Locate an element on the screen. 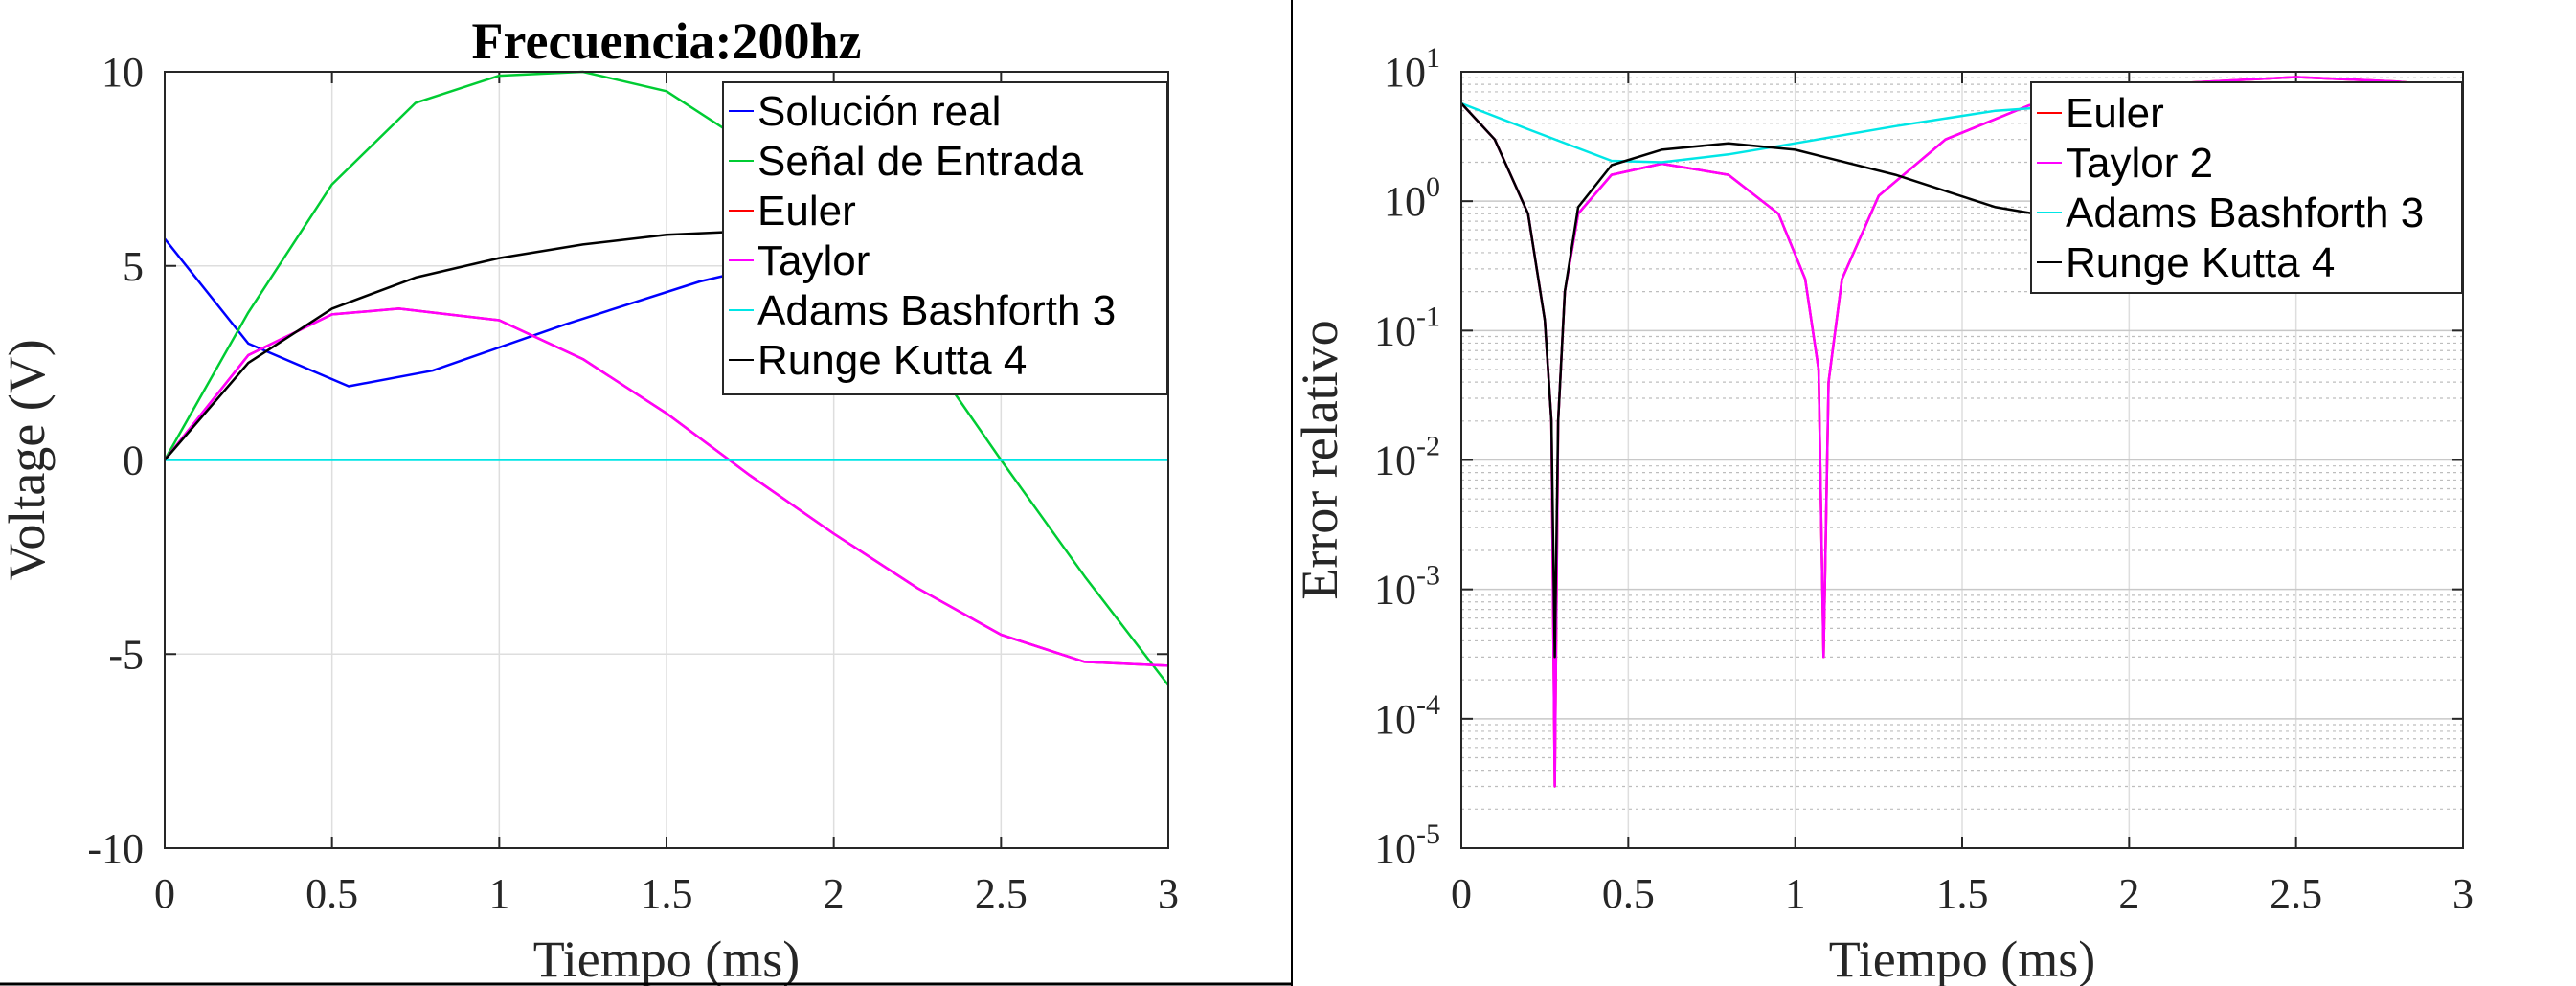 The height and width of the screenshot is (986, 2576). y-tick-label: 10 is located at coordinates (123, 72).